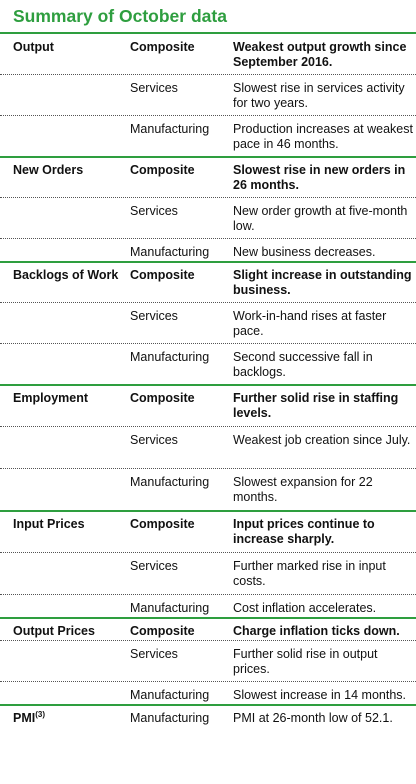 This screenshot has width=416, height=784. I want to click on summary-text: Cost inflation accelerates., so click(305, 608).